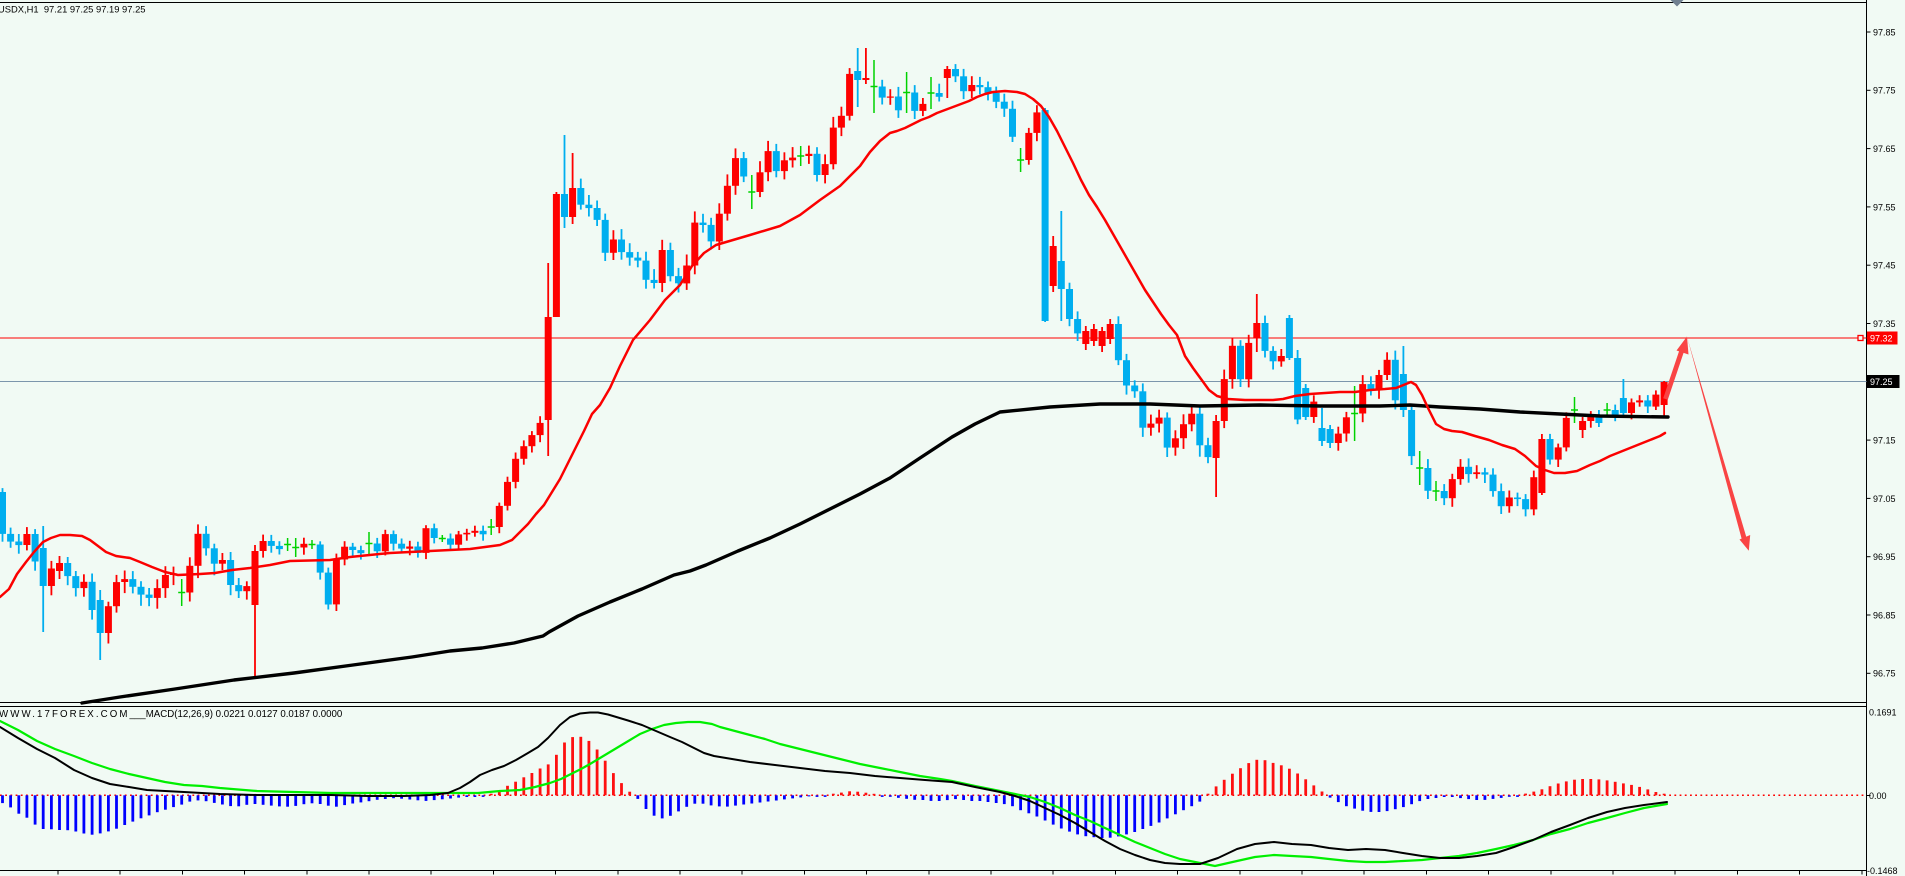 The width and height of the screenshot is (1905, 876). What do you see at coordinates (1882, 871) in the screenshot?
I see `svg-text: -0.1468` at bounding box center [1882, 871].